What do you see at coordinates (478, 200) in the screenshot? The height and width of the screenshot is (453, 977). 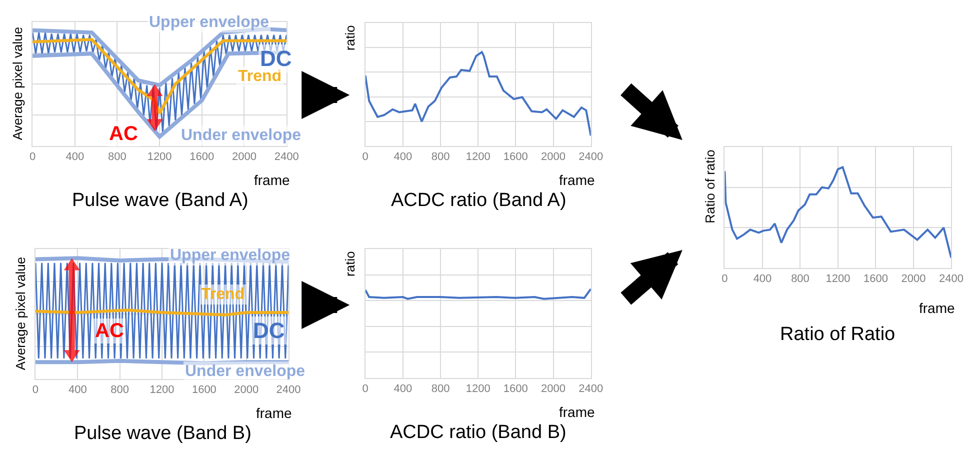 I see `text: ACDC ratio (Band A)` at bounding box center [478, 200].